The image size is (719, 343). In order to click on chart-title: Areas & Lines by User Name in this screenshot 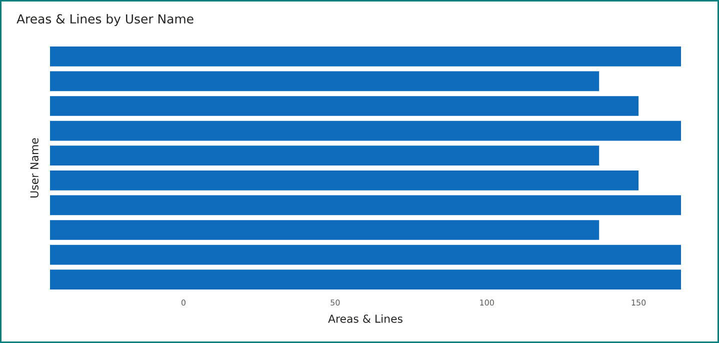, I will do `click(105, 20)`.